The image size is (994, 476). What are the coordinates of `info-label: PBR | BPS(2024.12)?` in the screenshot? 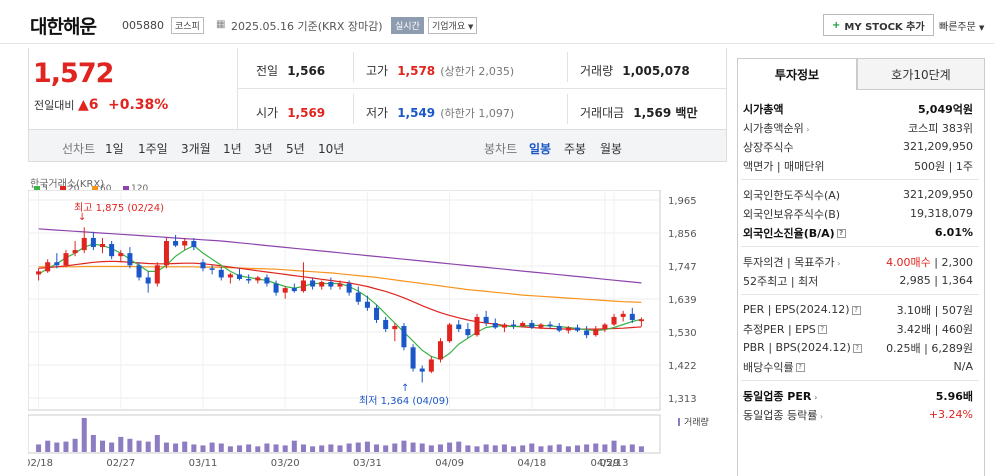 It's located at (802, 347).